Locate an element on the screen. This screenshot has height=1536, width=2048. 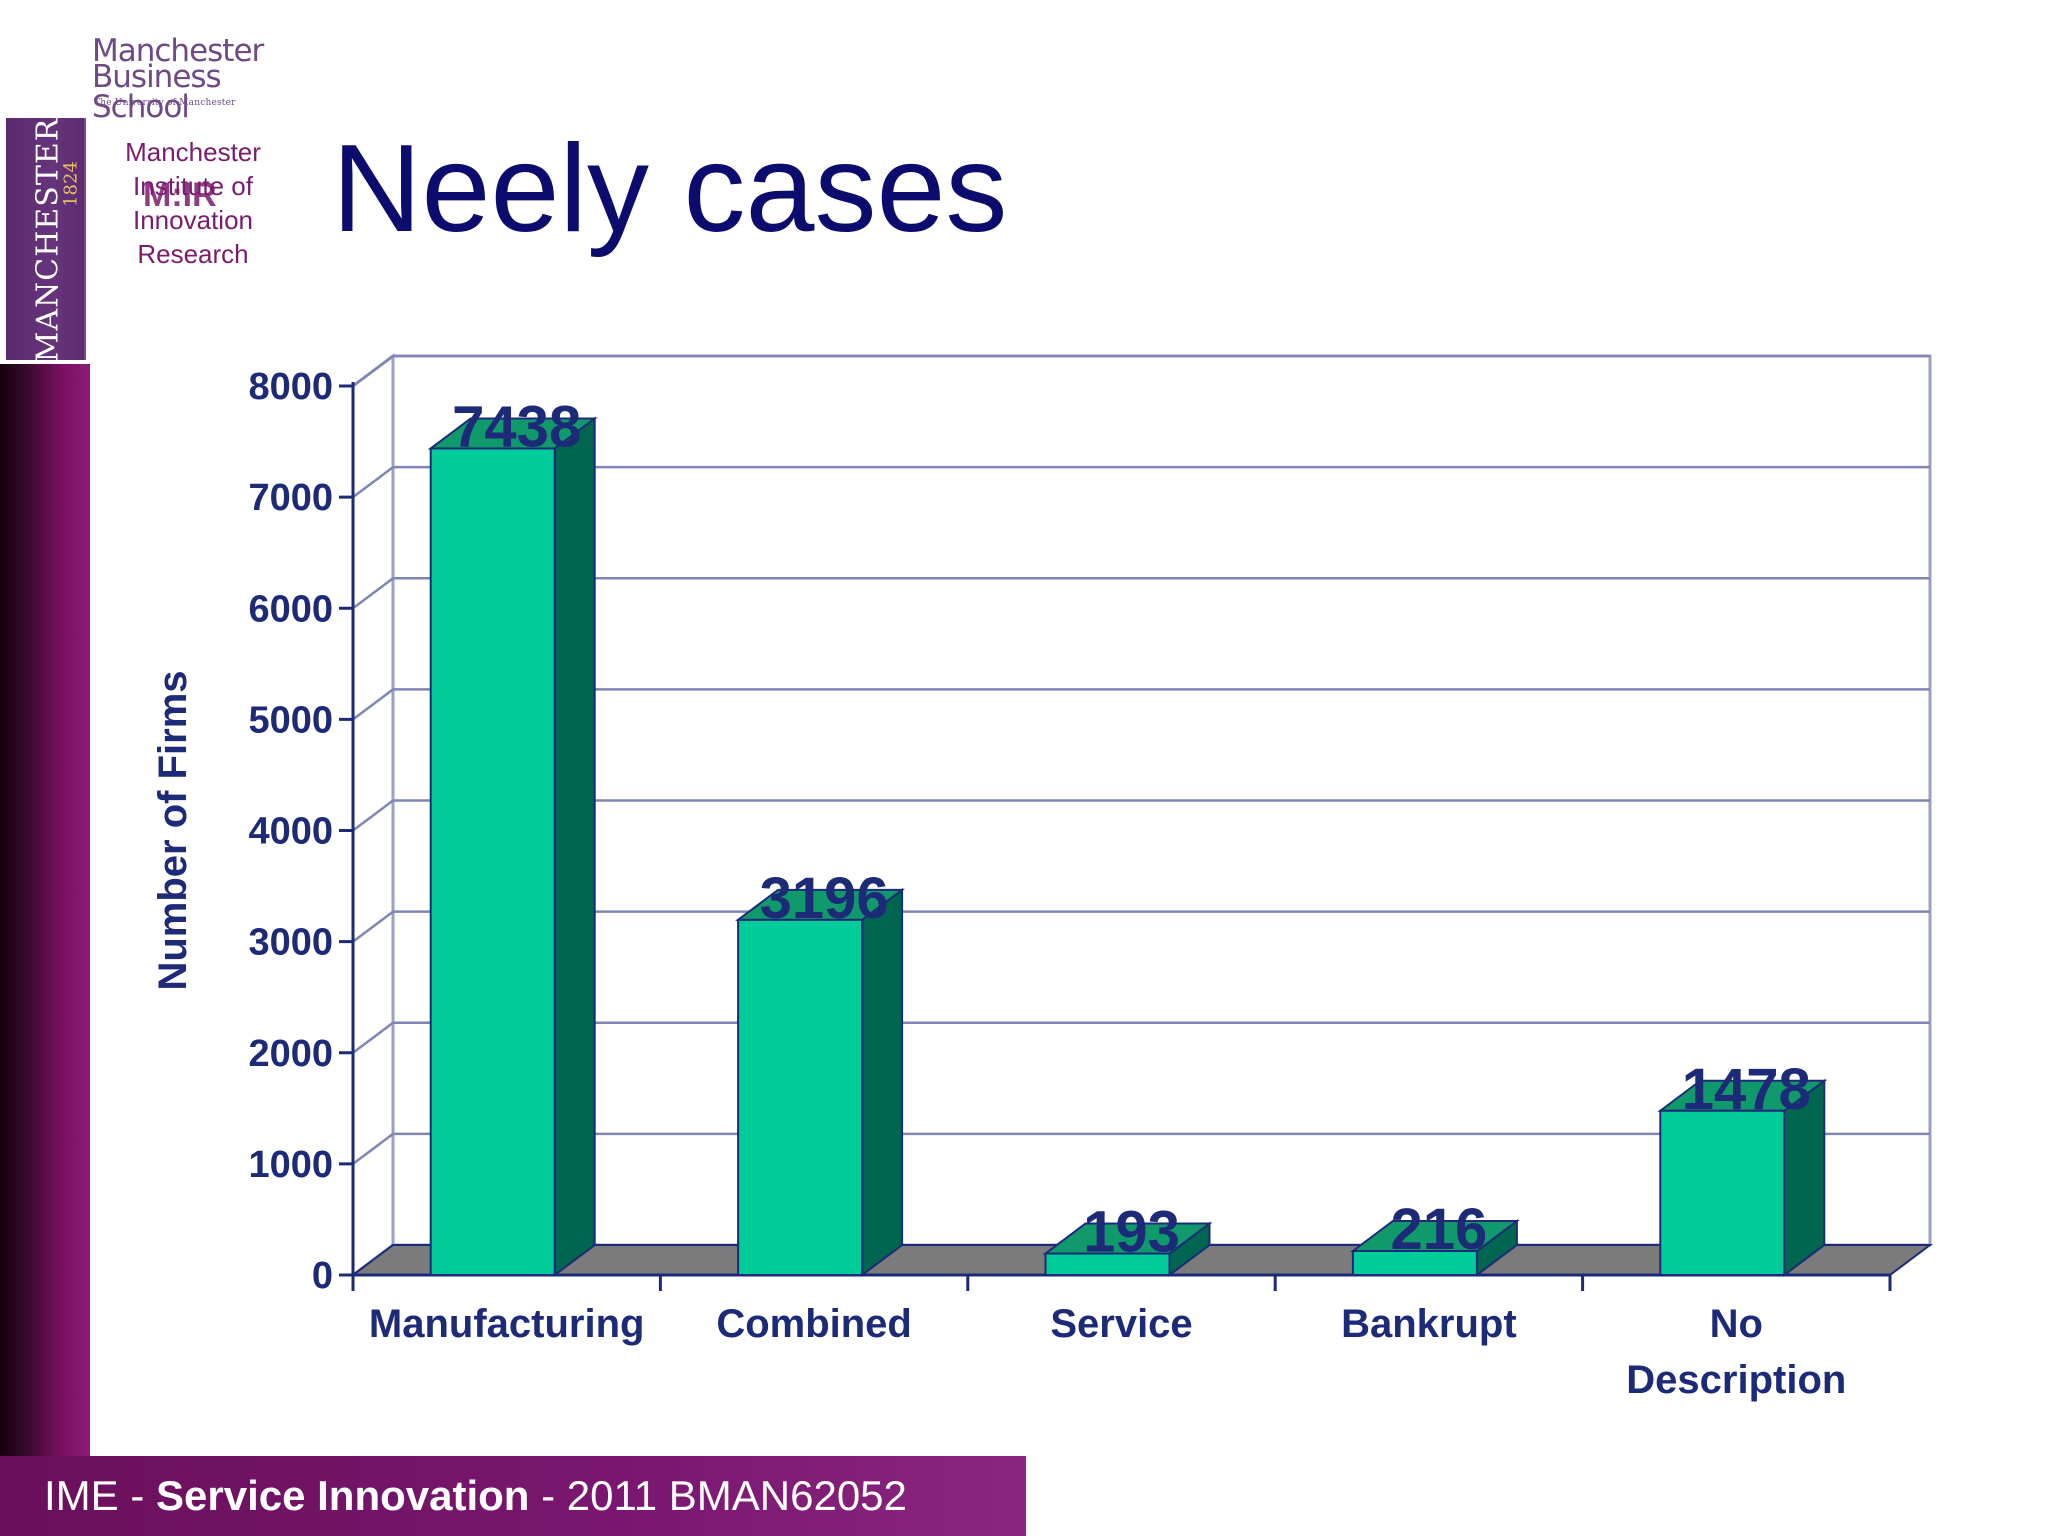
data-label: 193 is located at coordinates (1131, 1232).